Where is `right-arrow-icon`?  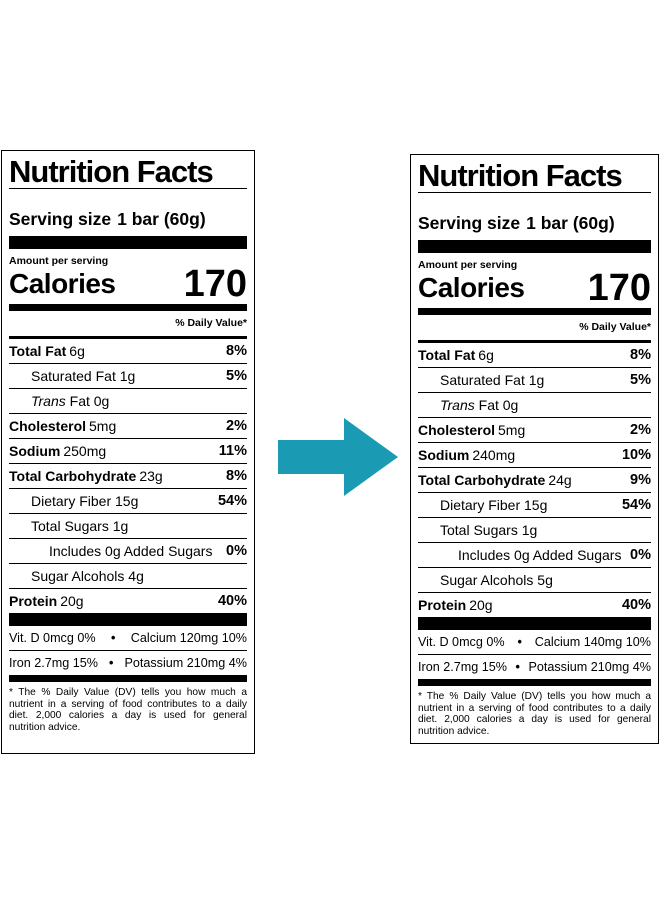
right-arrow-icon is located at coordinates (338, 457).